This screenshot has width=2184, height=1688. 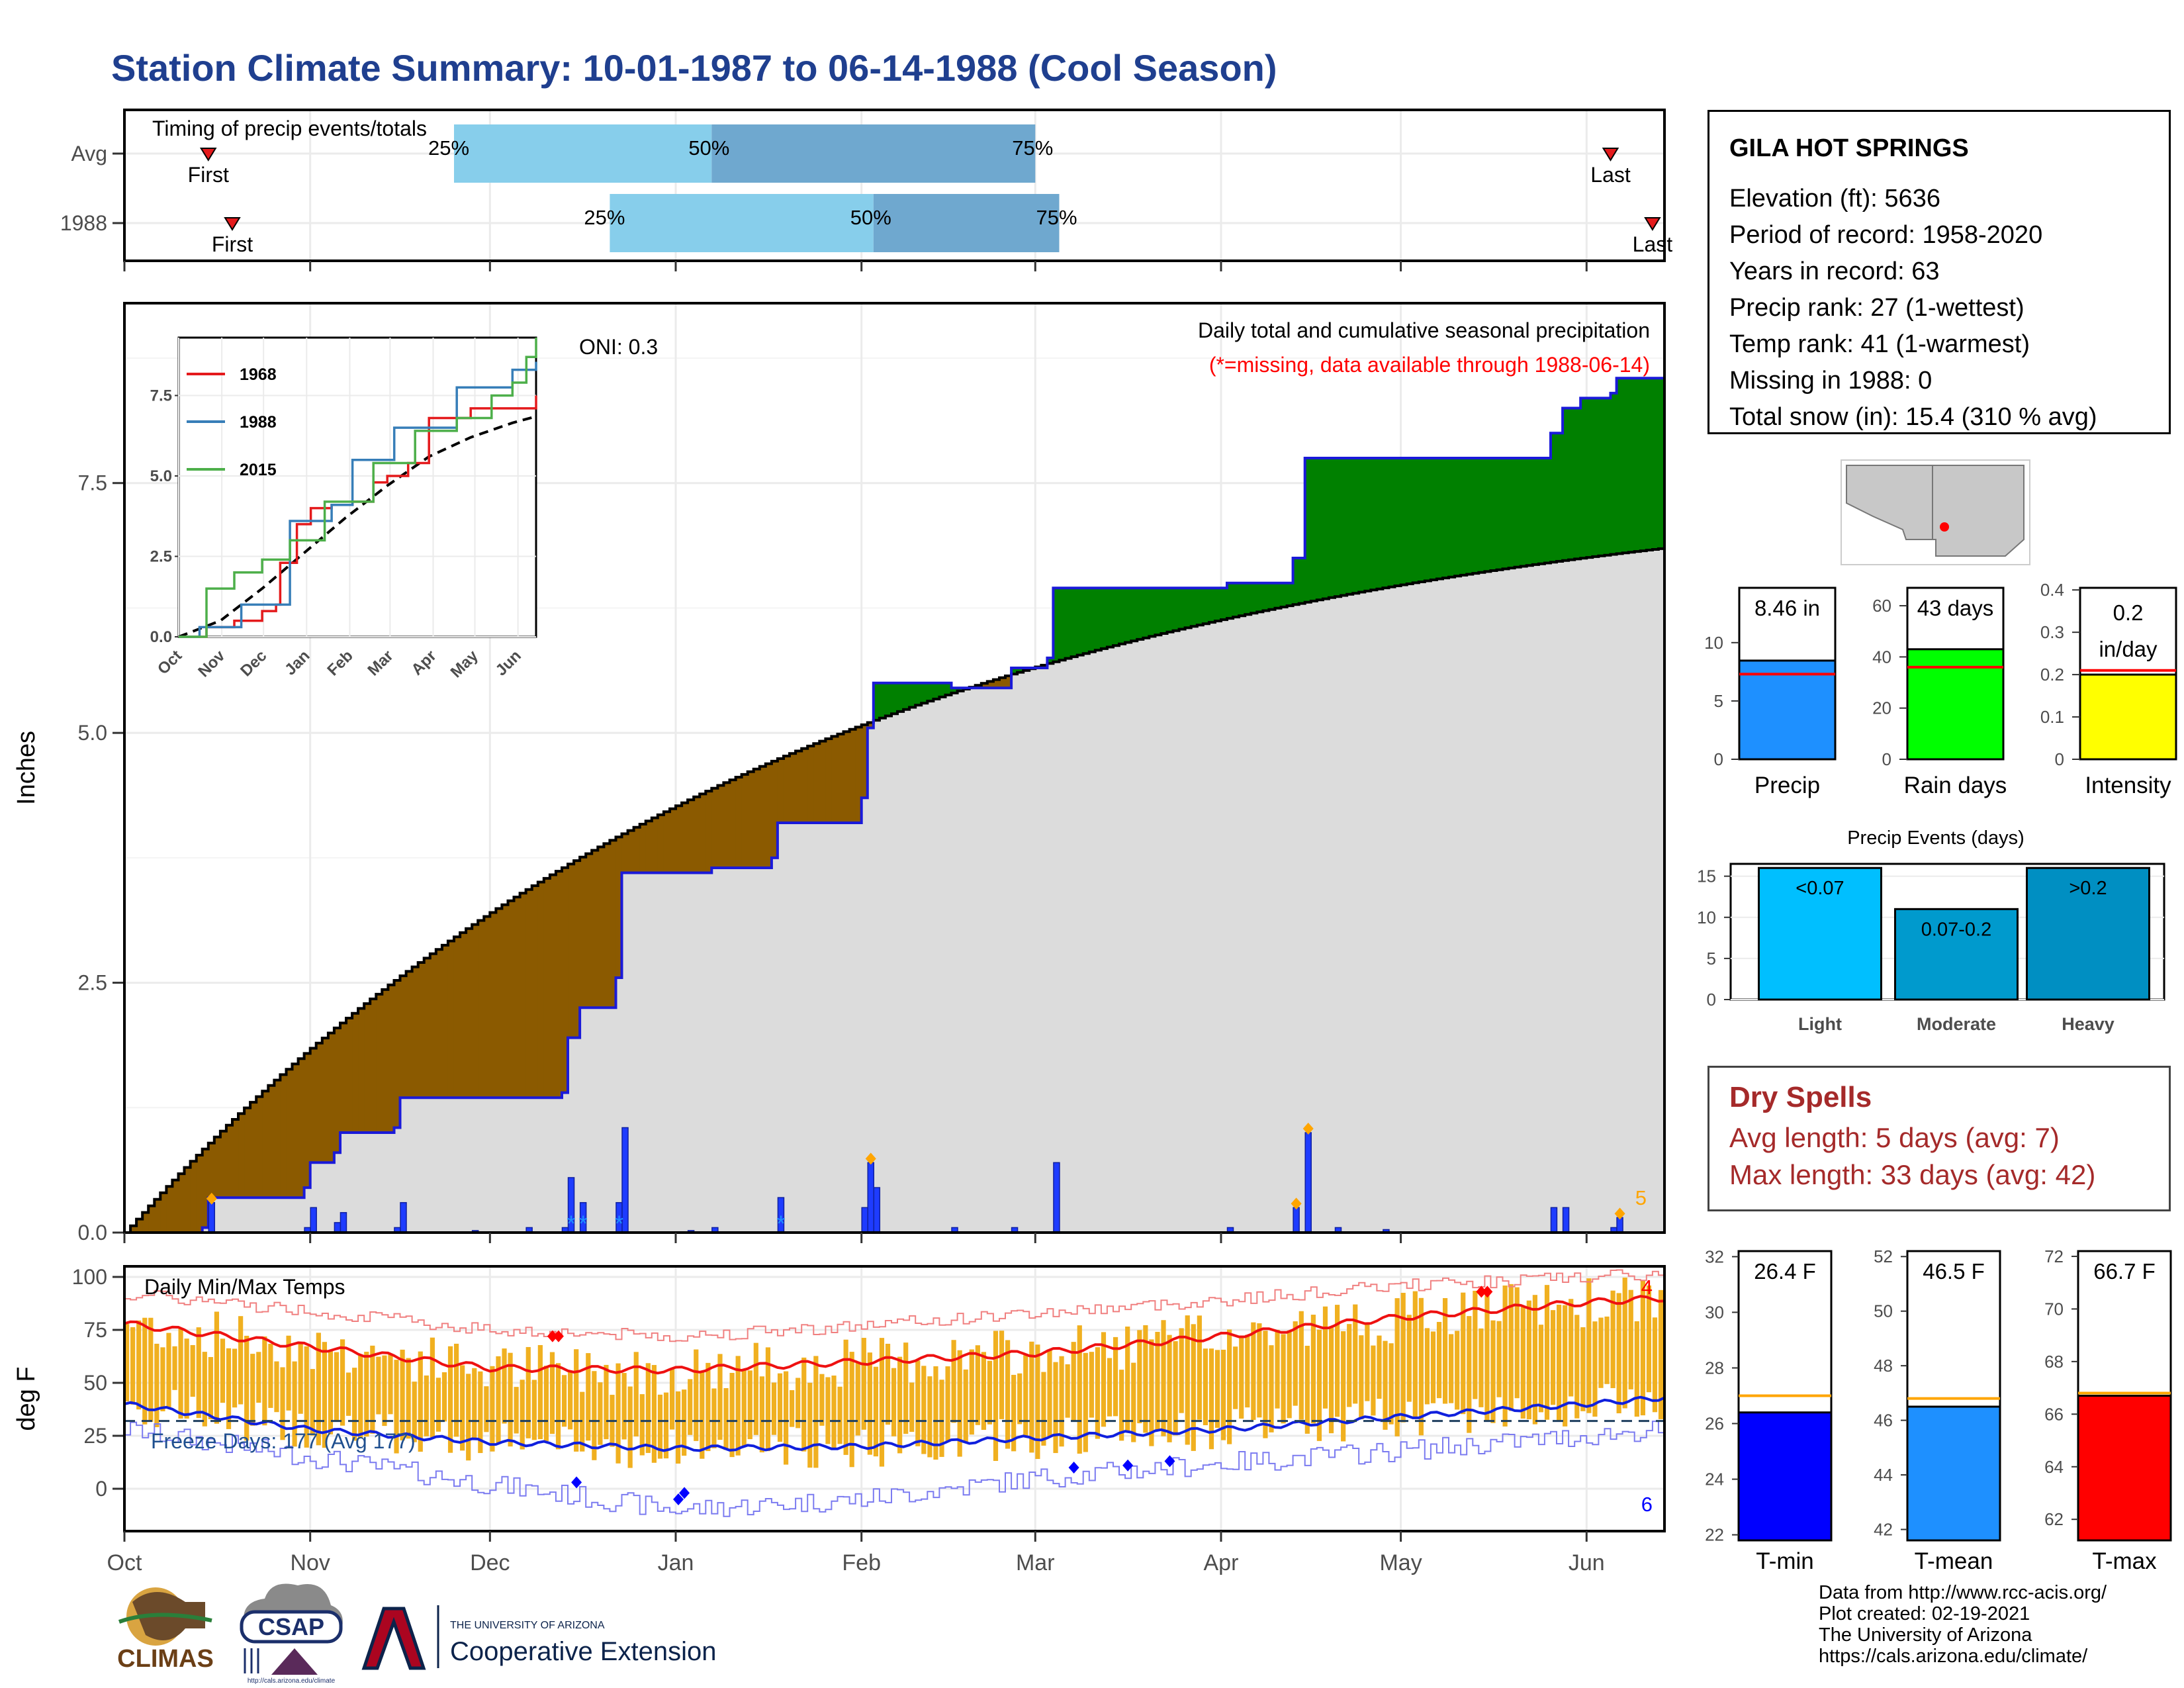 I want to click on station-temp-rank: Temp rank: 41 (1-warmest), so click(x=1880, y=344).